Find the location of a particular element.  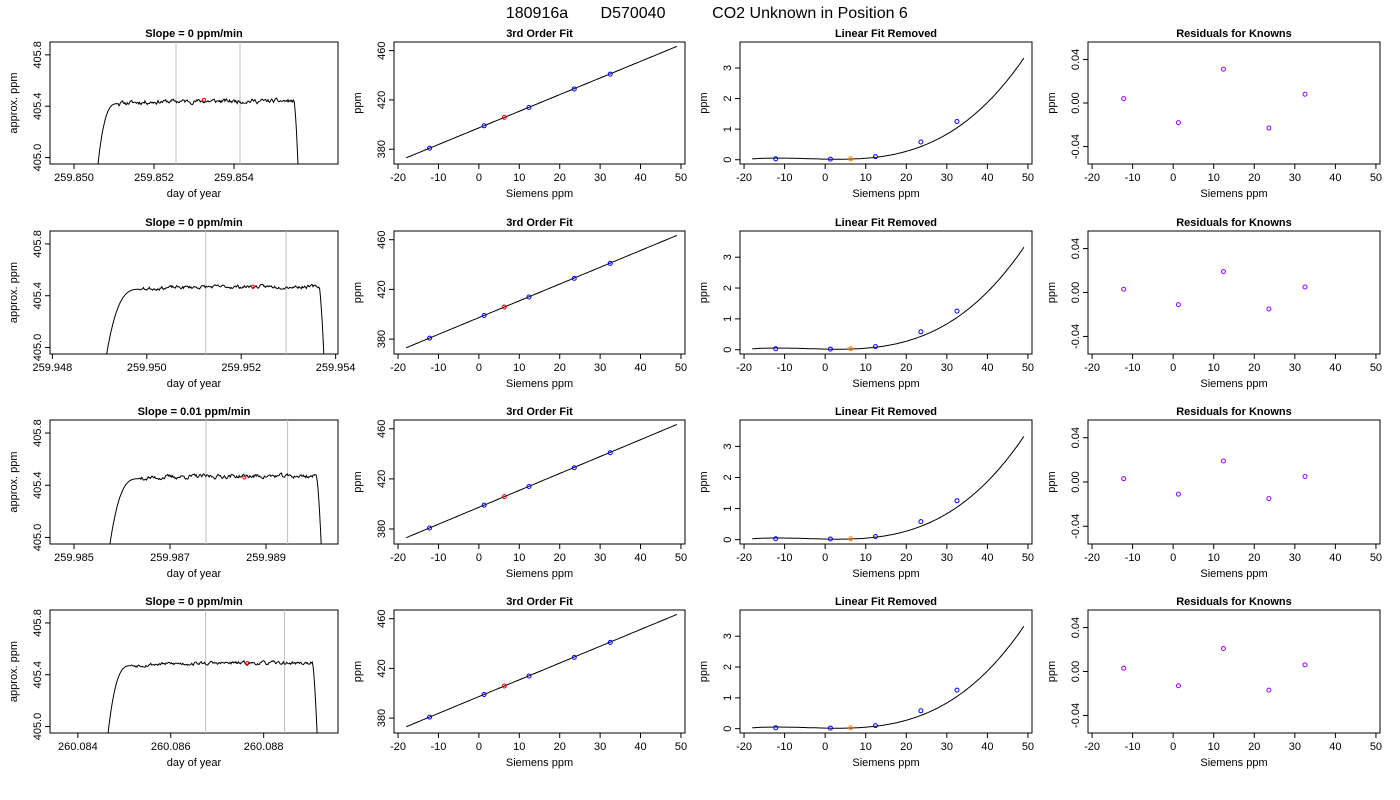

y-tick-label: 0.00 is located at coordinates (1076, 481).